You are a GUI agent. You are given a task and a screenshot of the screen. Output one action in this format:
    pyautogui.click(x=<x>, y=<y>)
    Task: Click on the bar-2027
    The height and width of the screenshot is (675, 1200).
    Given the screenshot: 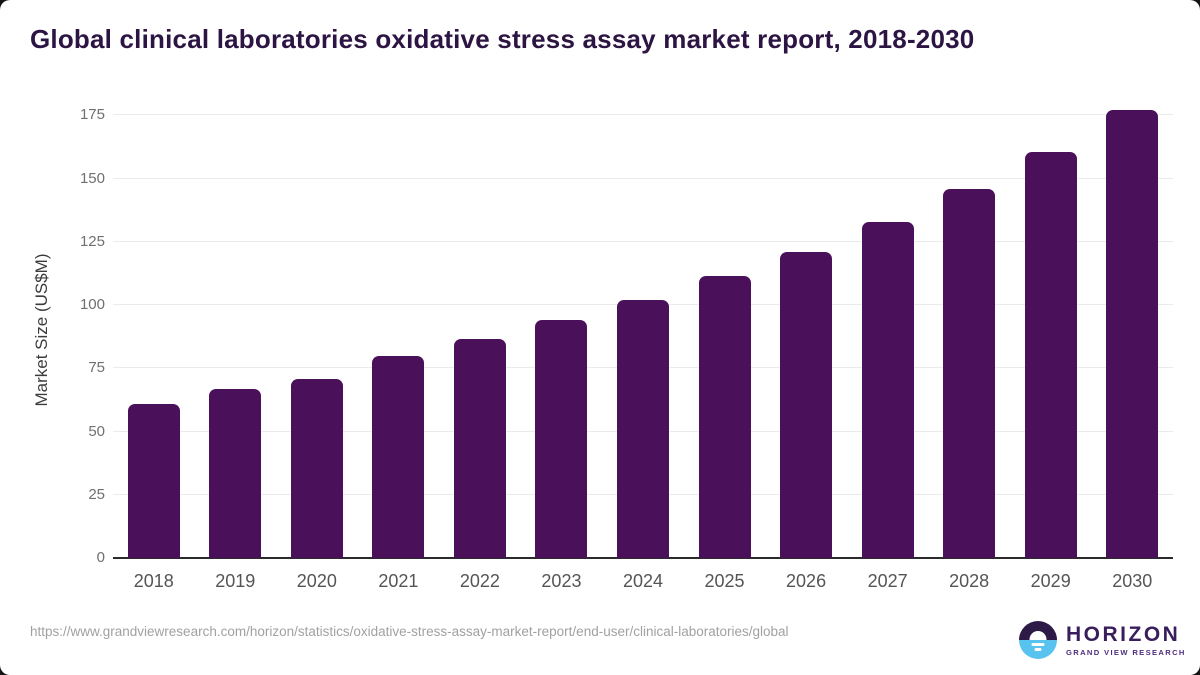 What is the action you would take?
    pyautogui.click(x=887, y=389)
    